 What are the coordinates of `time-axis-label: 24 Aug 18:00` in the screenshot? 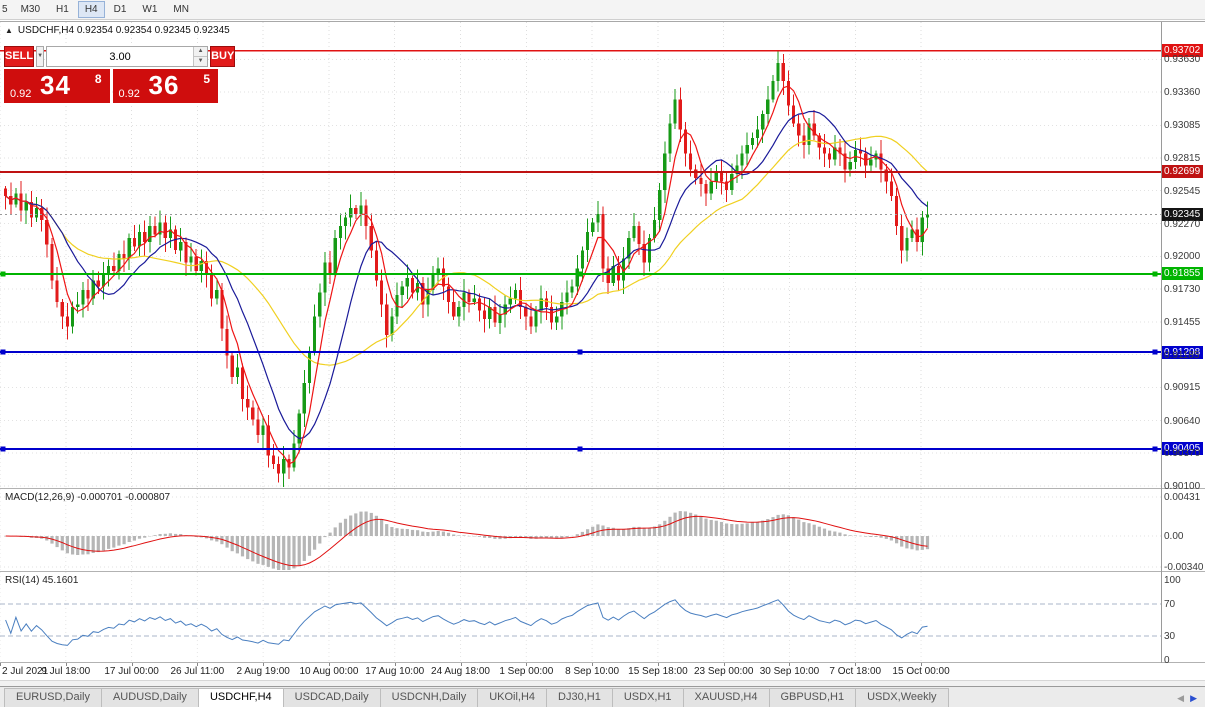 It's located at (460, 671).